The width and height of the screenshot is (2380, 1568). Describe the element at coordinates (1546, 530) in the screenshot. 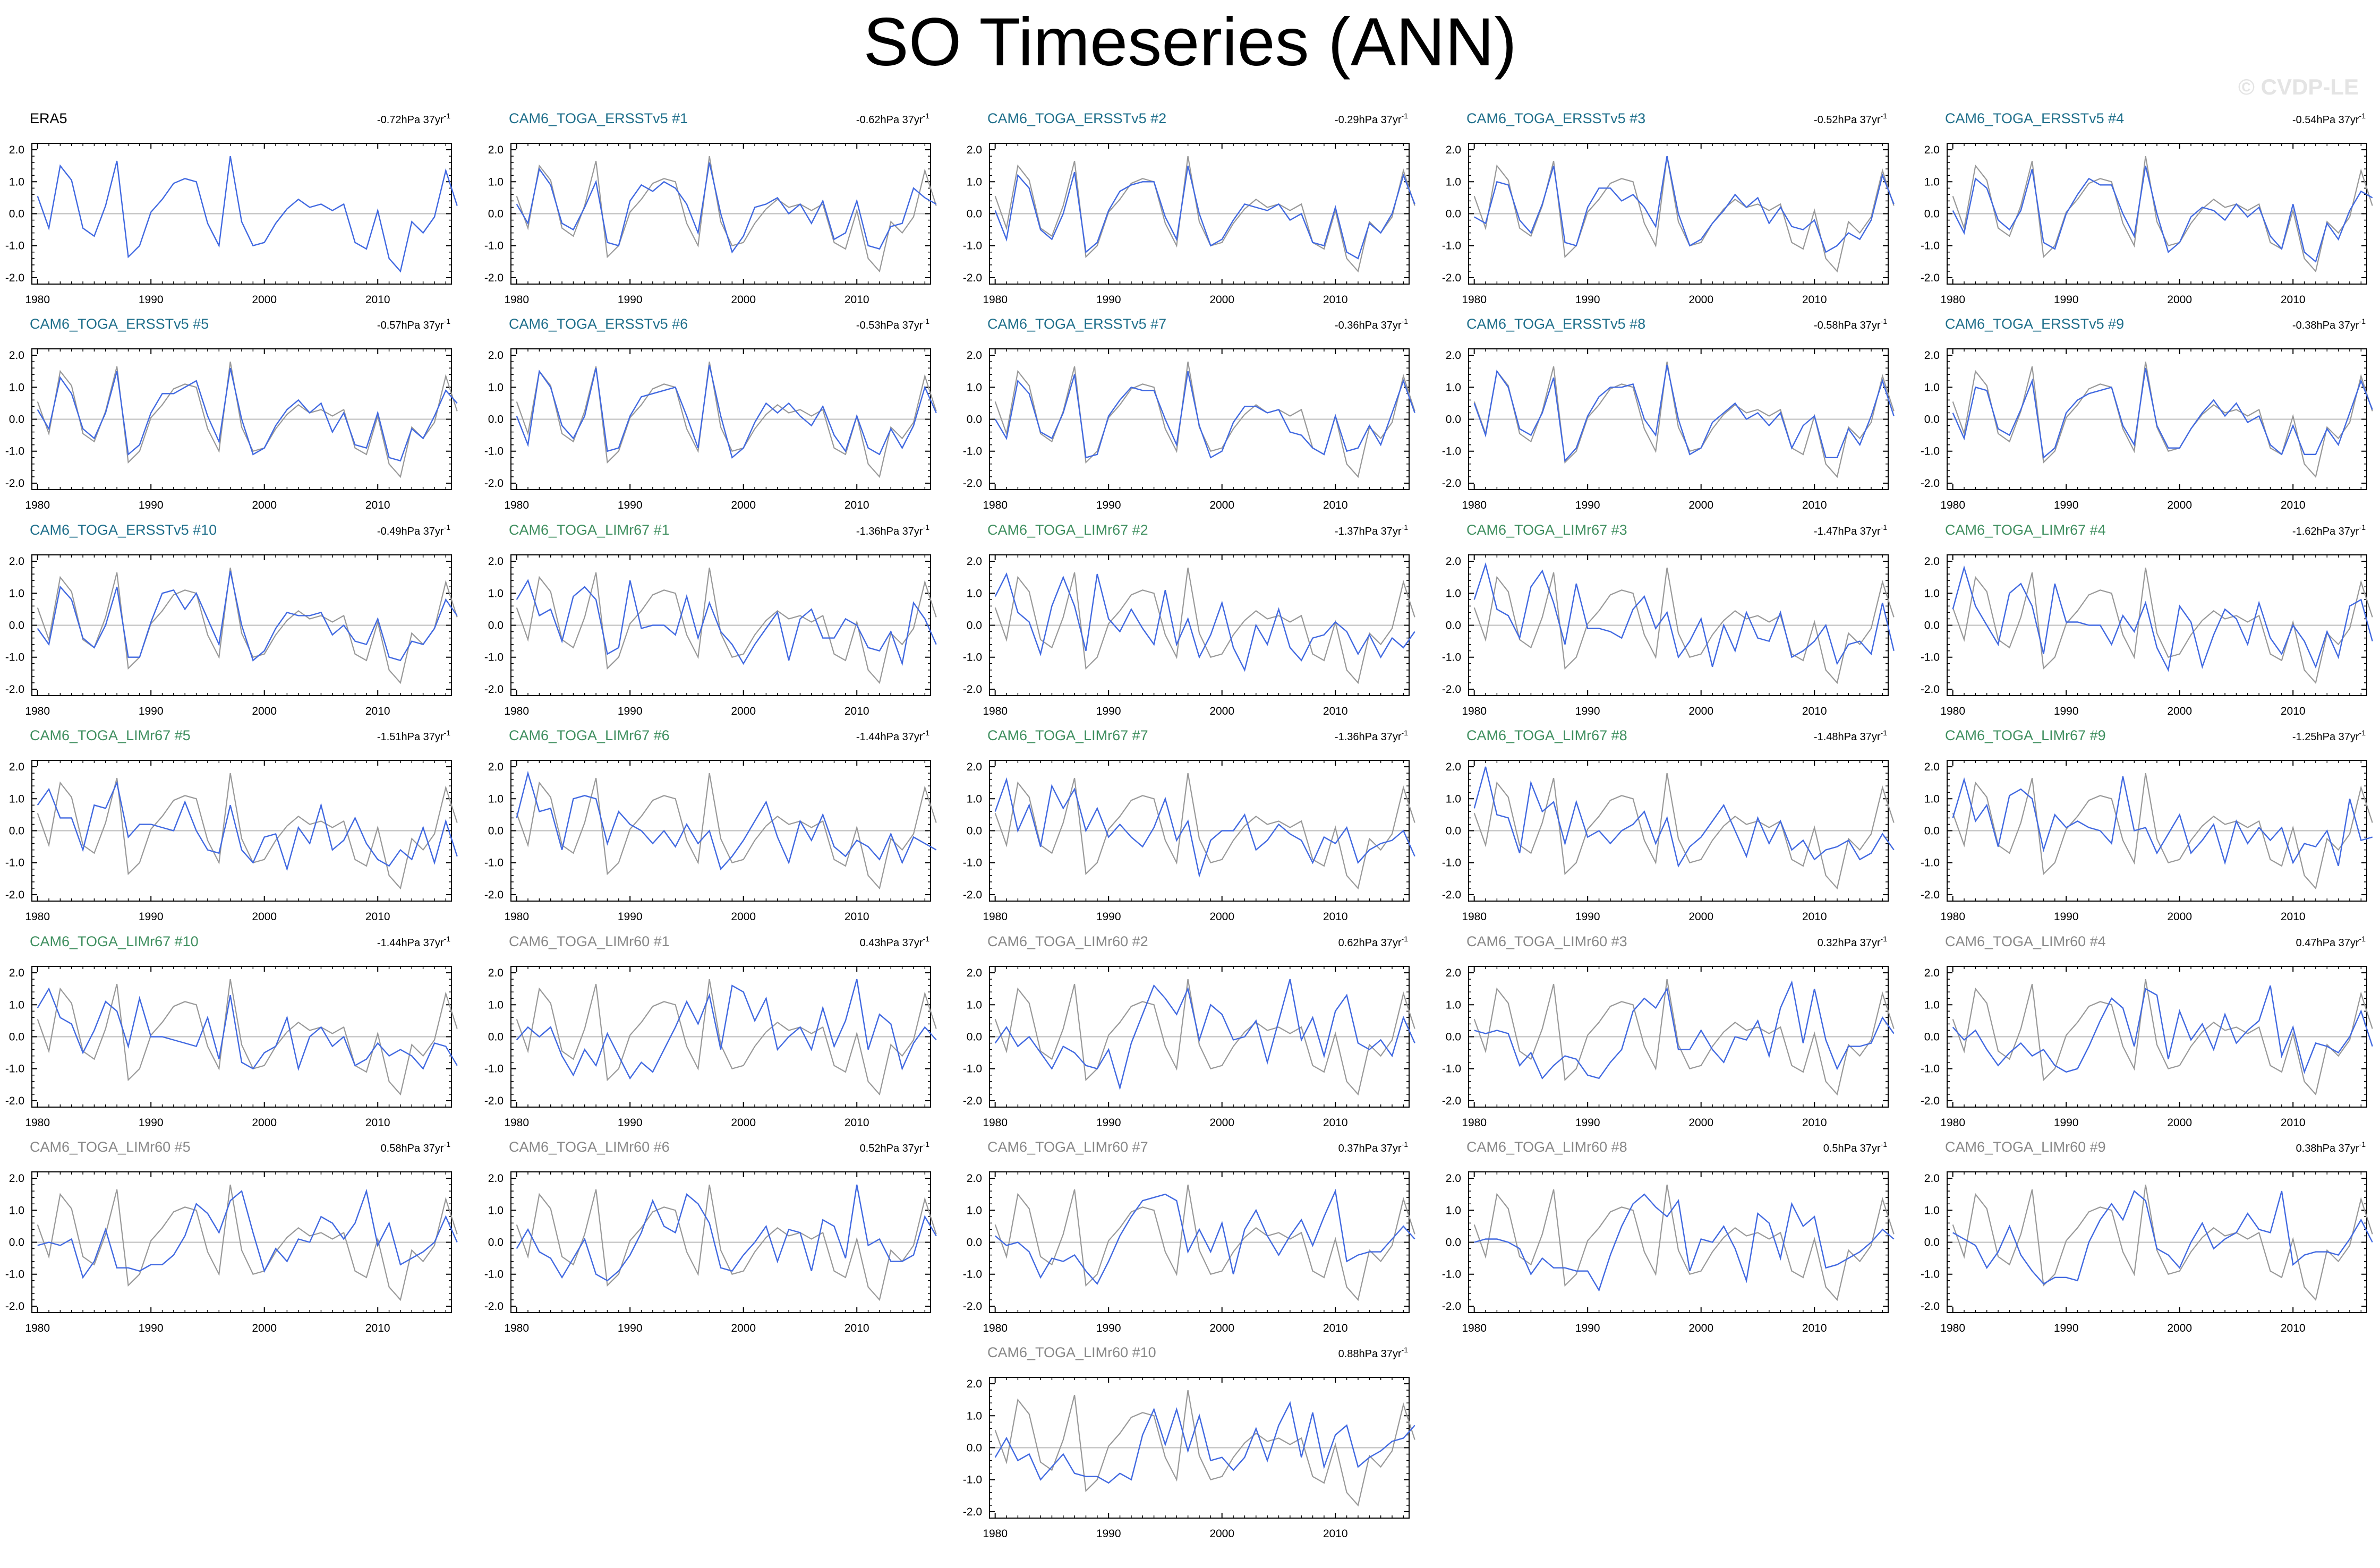

I see `panel-title: CAM6_TOGA_LIMr67 #3` at that location.